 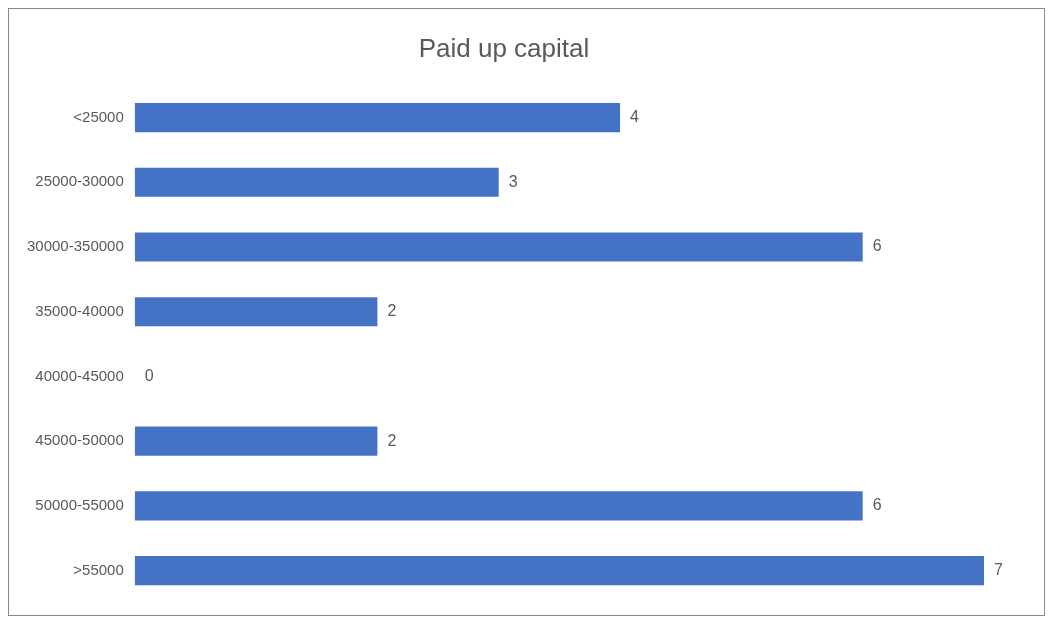 What do you see at coordinates (79, 310) in the screenshot?
I see `y-tick-label: 35000-40000` at bounding box center [79, 310].